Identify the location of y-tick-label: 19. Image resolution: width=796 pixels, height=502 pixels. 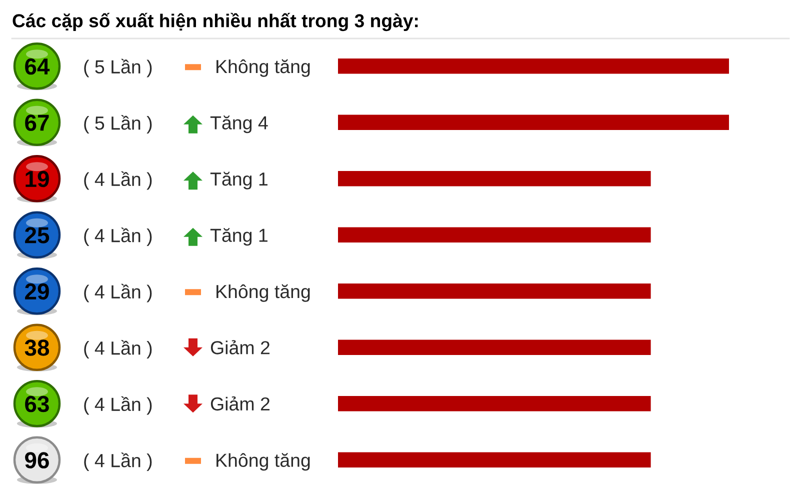
(37, 179).